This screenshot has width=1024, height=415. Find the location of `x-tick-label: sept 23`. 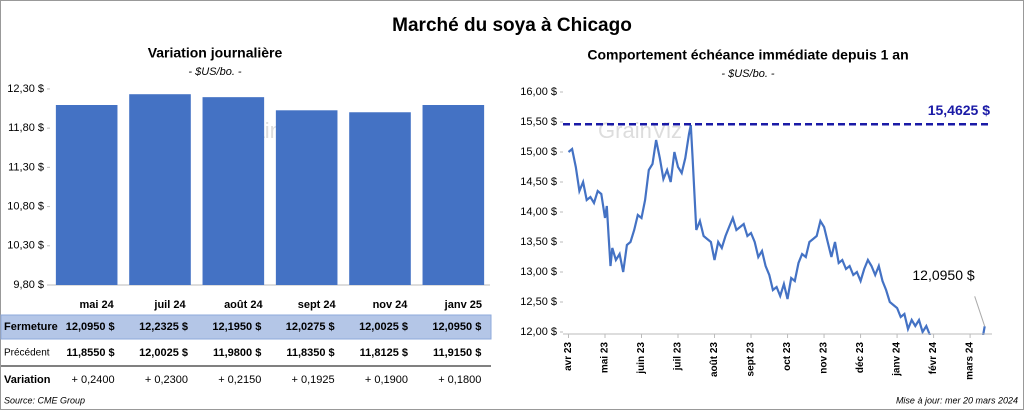

x-tick-label: sept 23 is located at coordinates (751, 359).